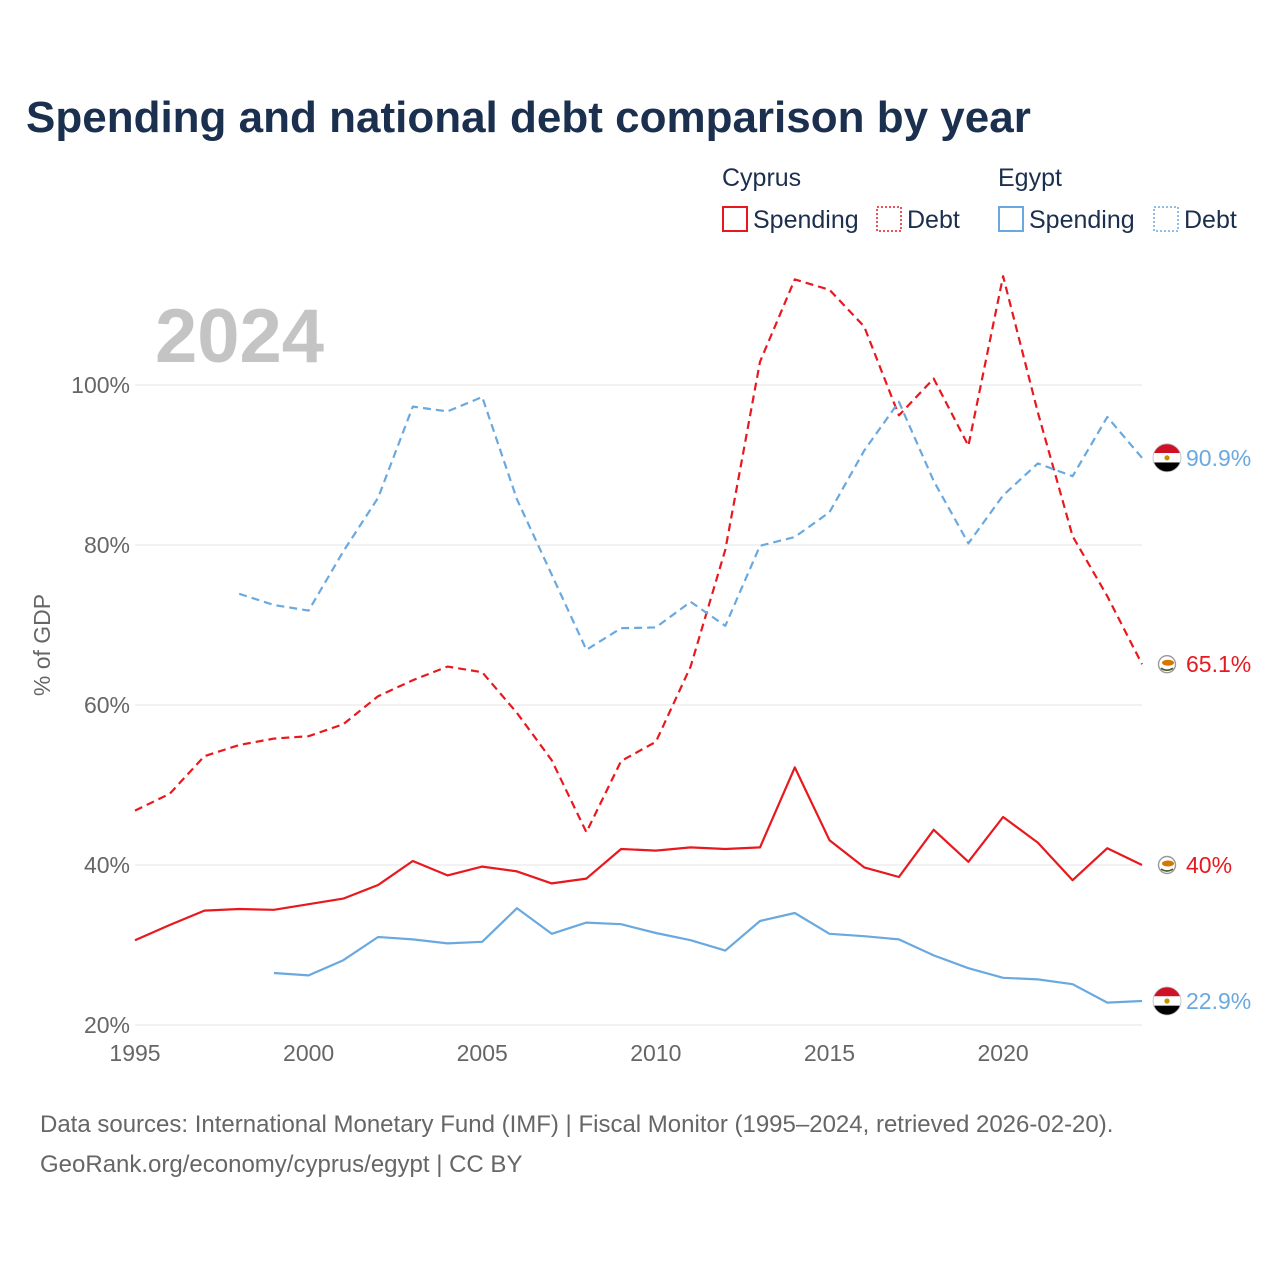 Image resolution: width=1280 pixels, height=1280 pixels. I want to click on x-tick-label: 2000, so click(308, 1053).